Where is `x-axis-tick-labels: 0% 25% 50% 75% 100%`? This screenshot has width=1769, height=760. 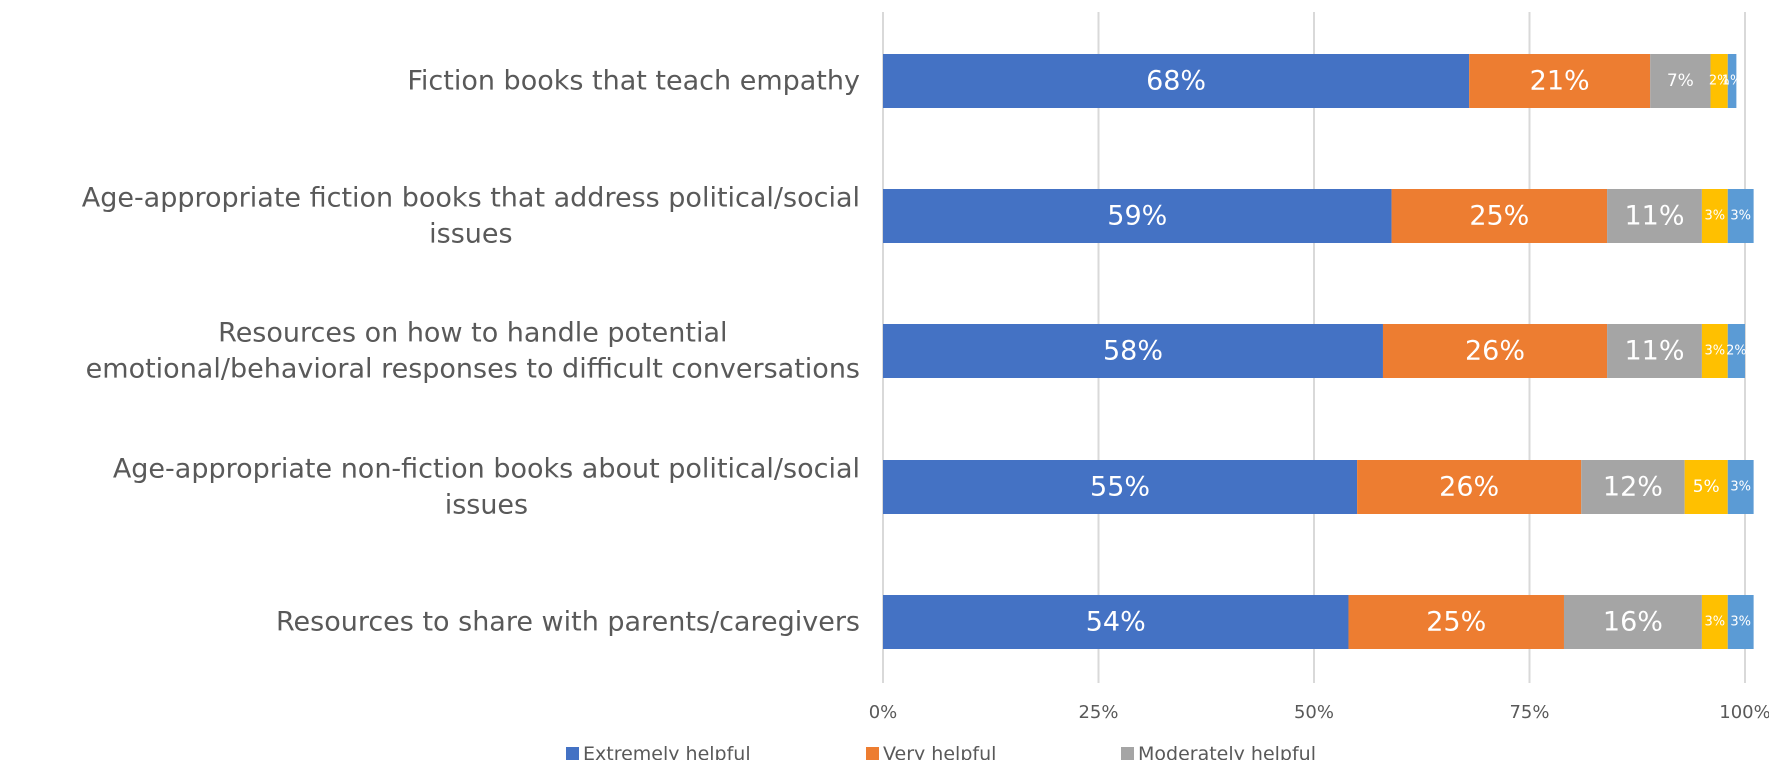 x-axis-tick-labels: 0% 25% 50% 75% 100% is located at coordinates (1319, 712).